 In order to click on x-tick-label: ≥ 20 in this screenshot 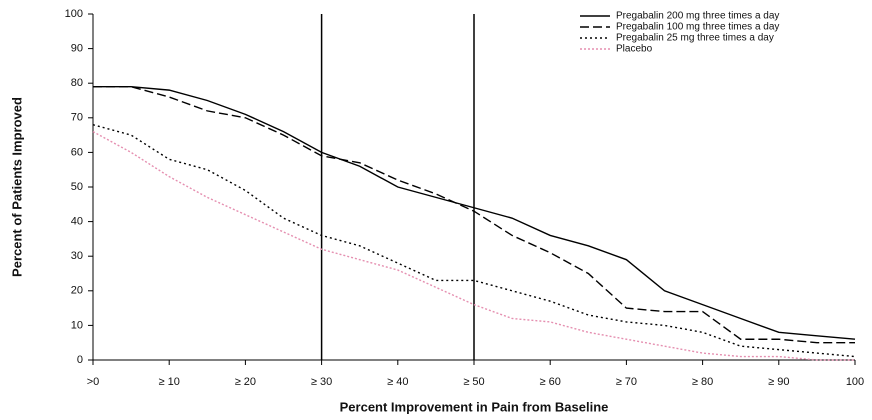, I will do `click(245, 382)`.